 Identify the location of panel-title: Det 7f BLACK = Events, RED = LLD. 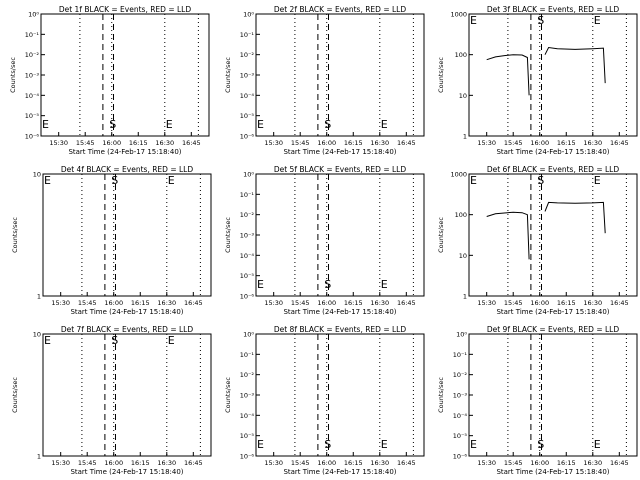
(127, 329).